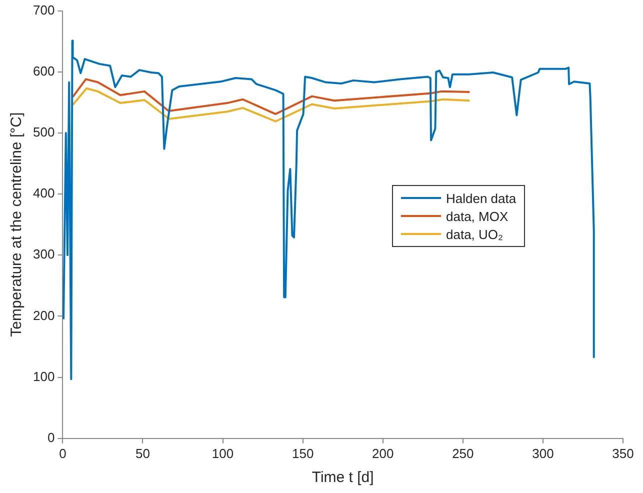 Image resolution: width=643 pixels, height=493 pixels. Describe the element at coordinates (51, 437) in the screenshot. I see `y-tick-label: 0` at that location.